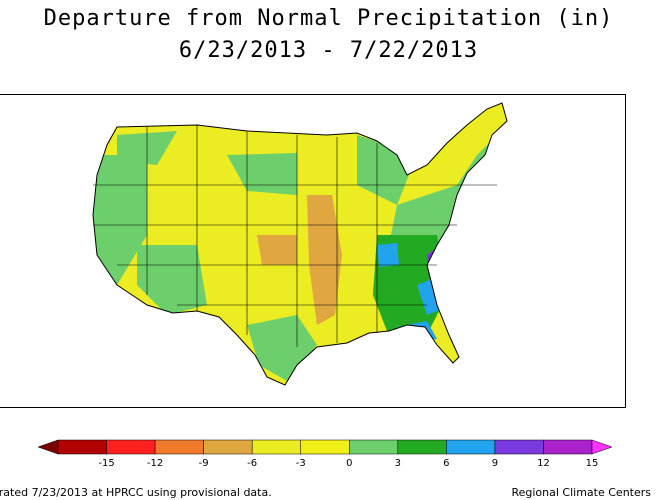 Image resolution: width=657 pixels, height=500 pixels. Describe the element at coordinates (581, 492) in the screenshot. I see `footer-source: Regional Climate Centers` at that location.